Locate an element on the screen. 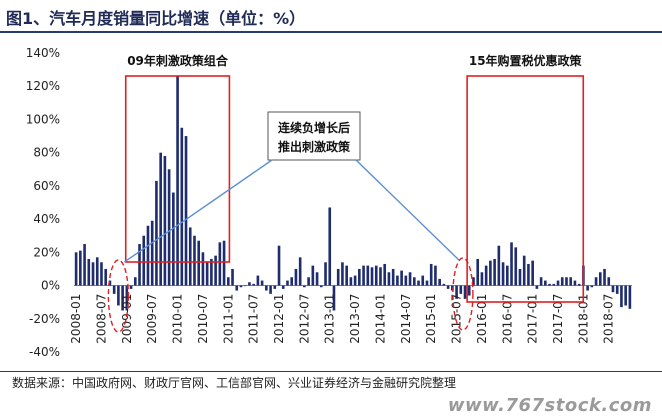 The height and width of the screenshot is (419, 662). x-tick-label: 2016-01 is located at coordinates (482, 319).